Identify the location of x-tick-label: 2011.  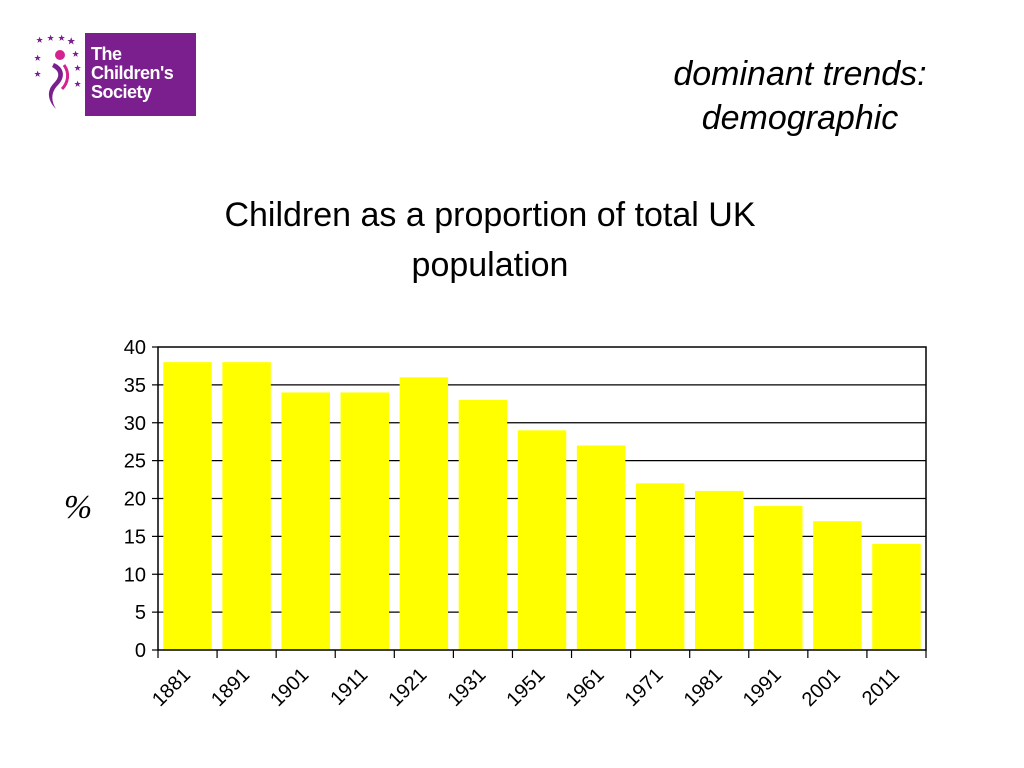
(881, 687).